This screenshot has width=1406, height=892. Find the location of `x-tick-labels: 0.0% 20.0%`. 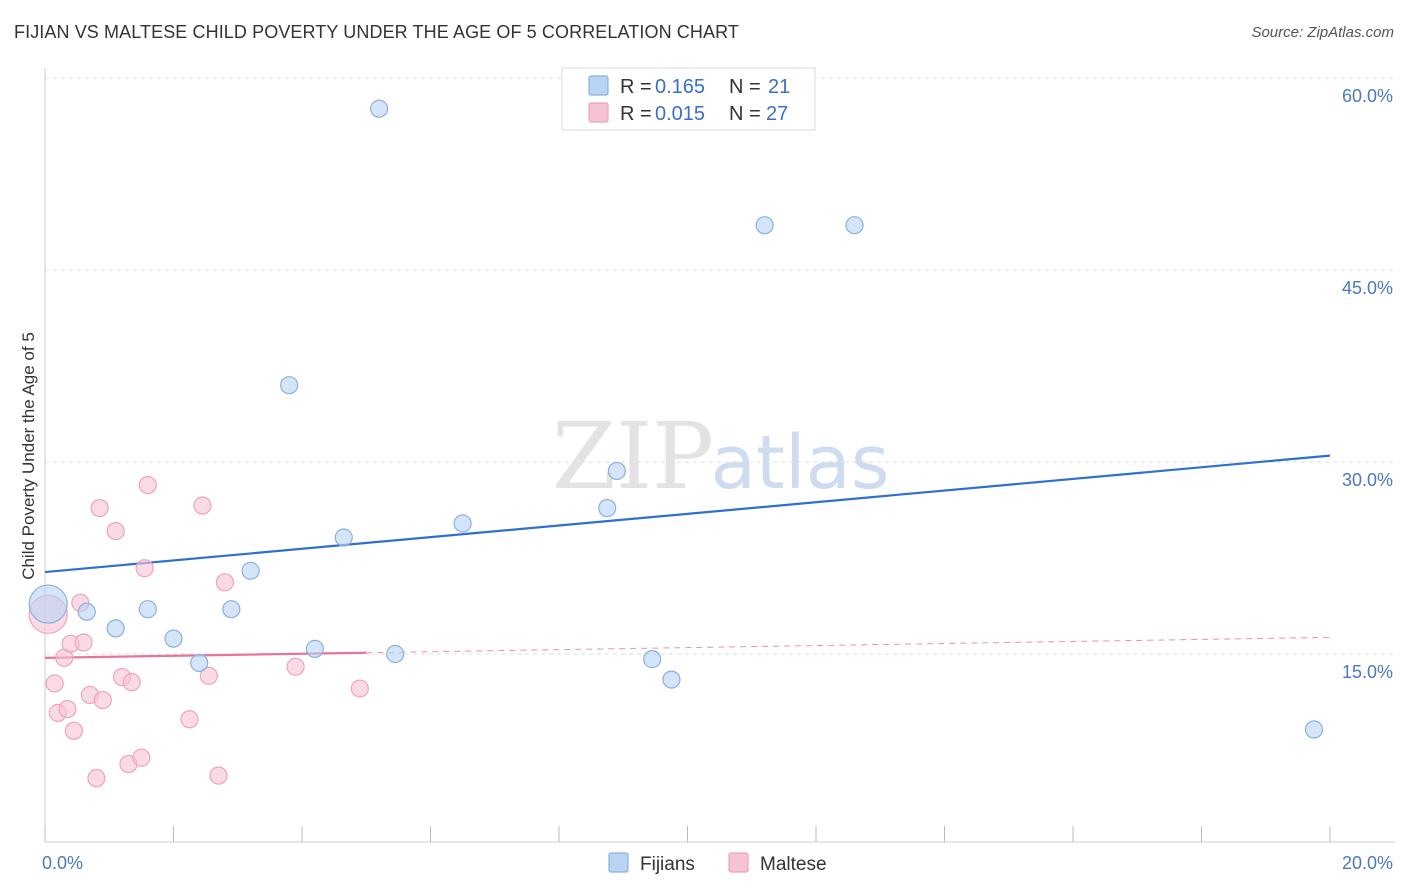

x-tick-labels: 0.0% 20.0% is located at coordinates (717, 863).